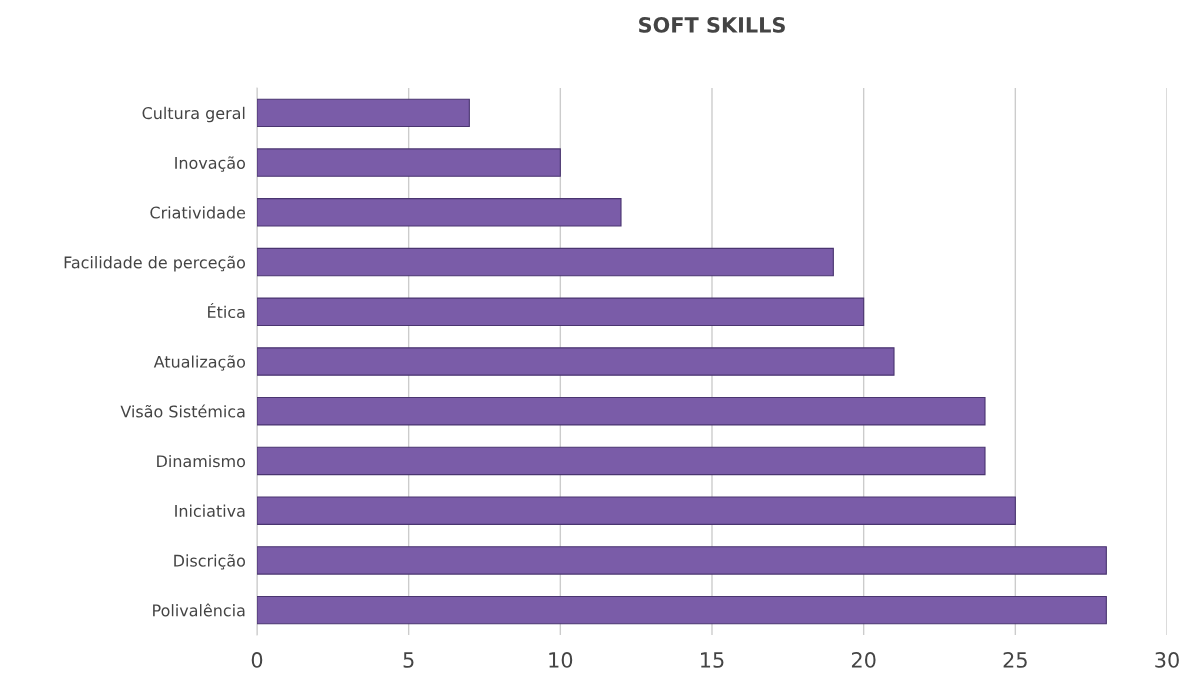 The width and height of the screenshot is (1192, 691). What do you see at coordinates (199, 610) in the screenshot?
I see `y-tick-label: Polivalência` at bounding box center [199, 610].